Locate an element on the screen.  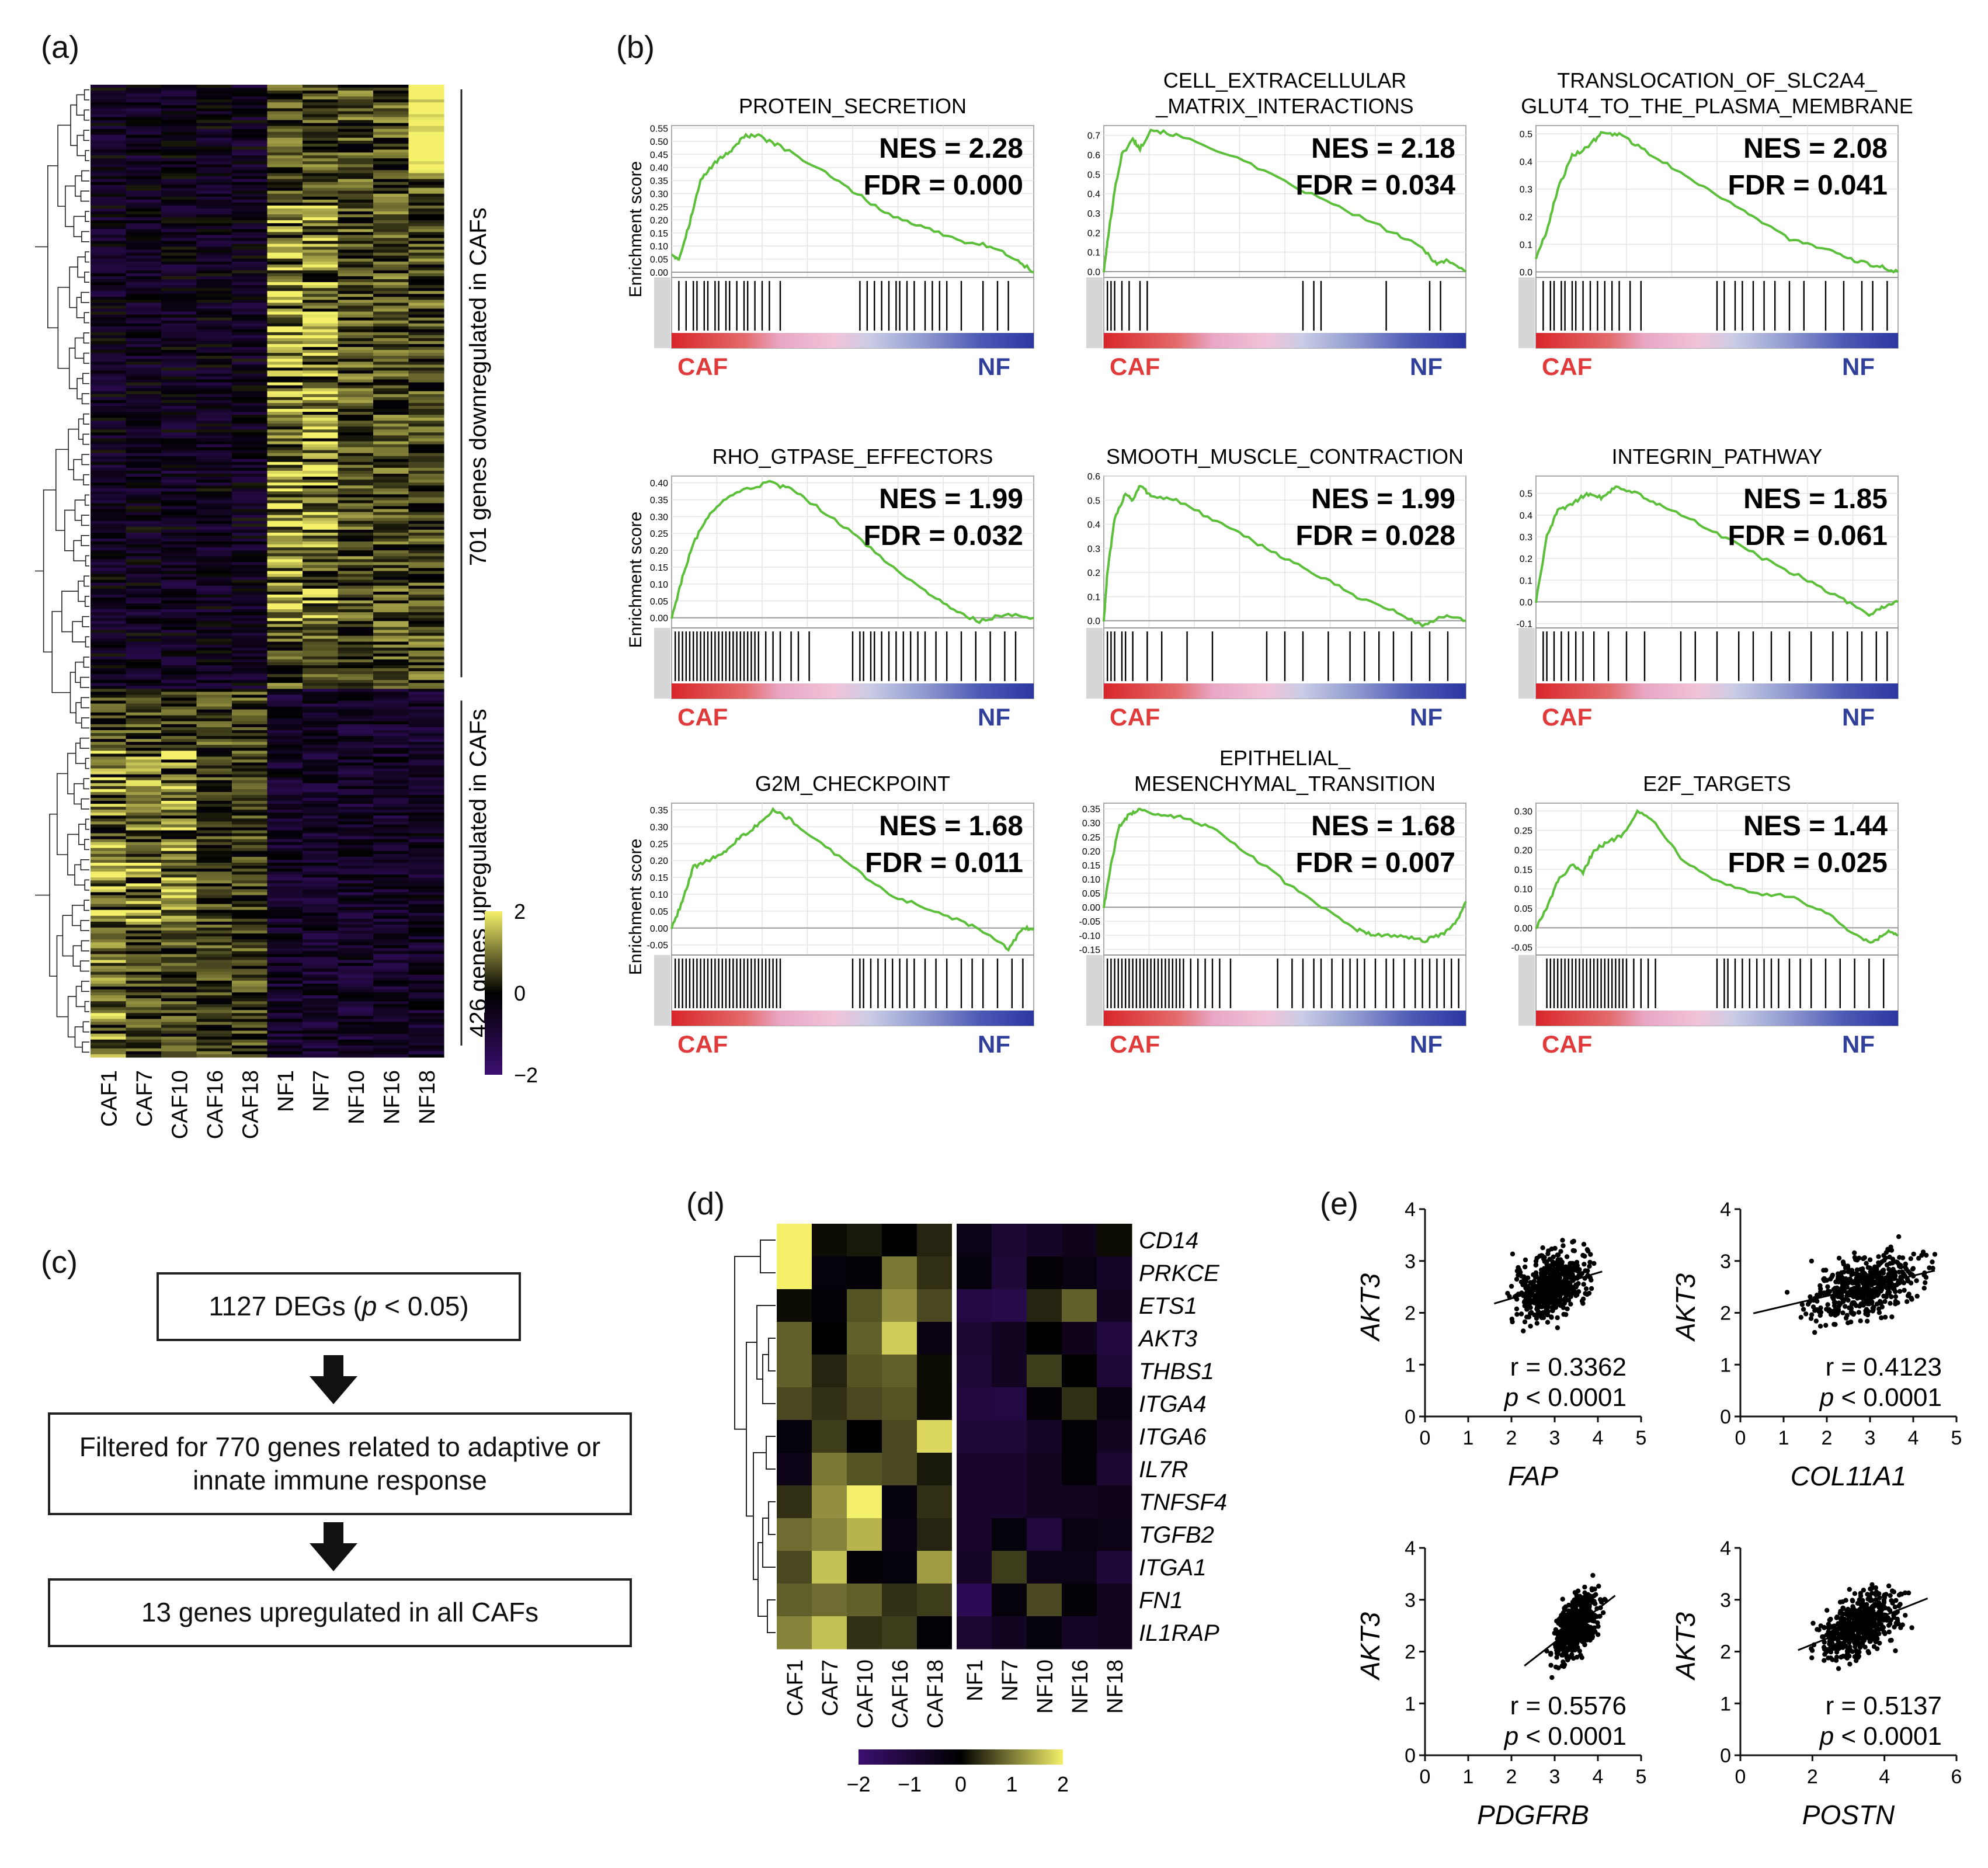
hits is located at coordinates (1273, 306).